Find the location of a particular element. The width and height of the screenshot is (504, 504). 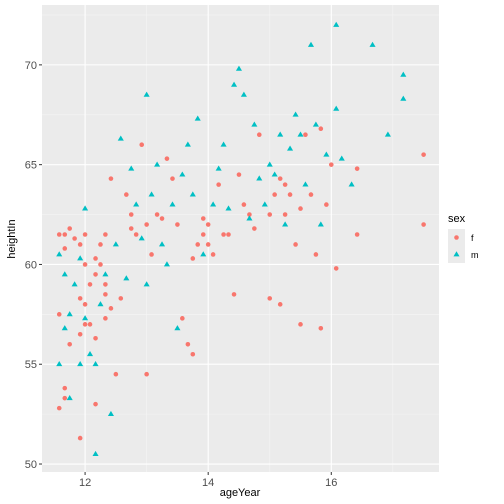

y-tick-label: 55 is located at coordinates (31, 365).